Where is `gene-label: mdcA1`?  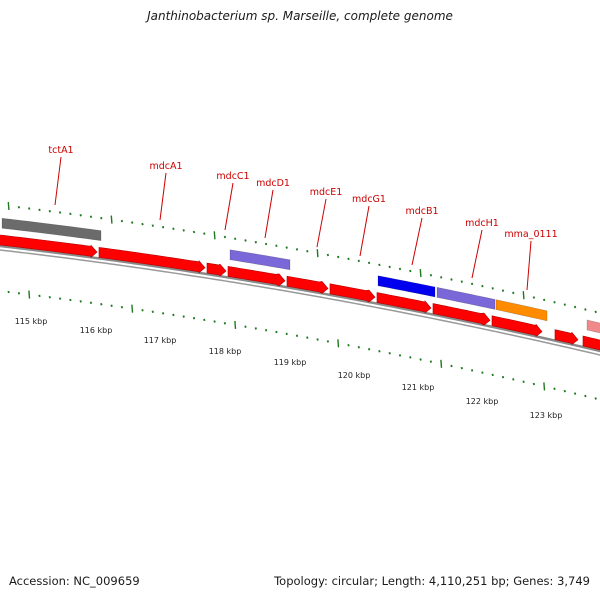 gene-label: mdcA1 is located at coordinates (165, 166).